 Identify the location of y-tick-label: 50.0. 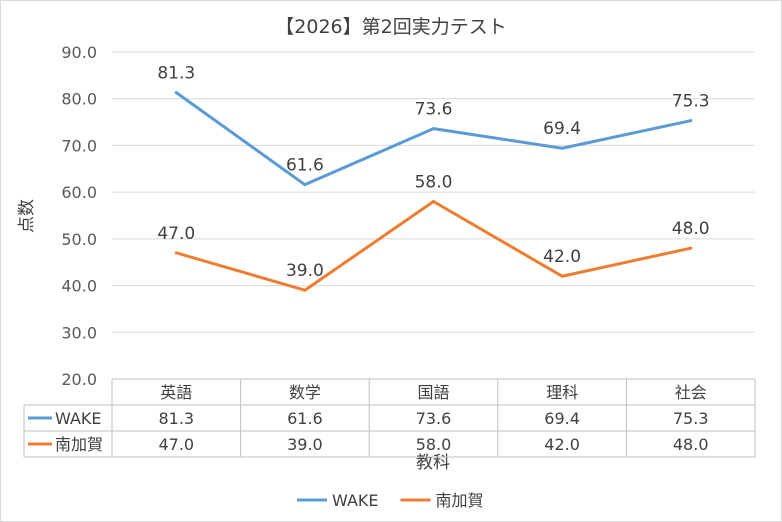
(79, 239).